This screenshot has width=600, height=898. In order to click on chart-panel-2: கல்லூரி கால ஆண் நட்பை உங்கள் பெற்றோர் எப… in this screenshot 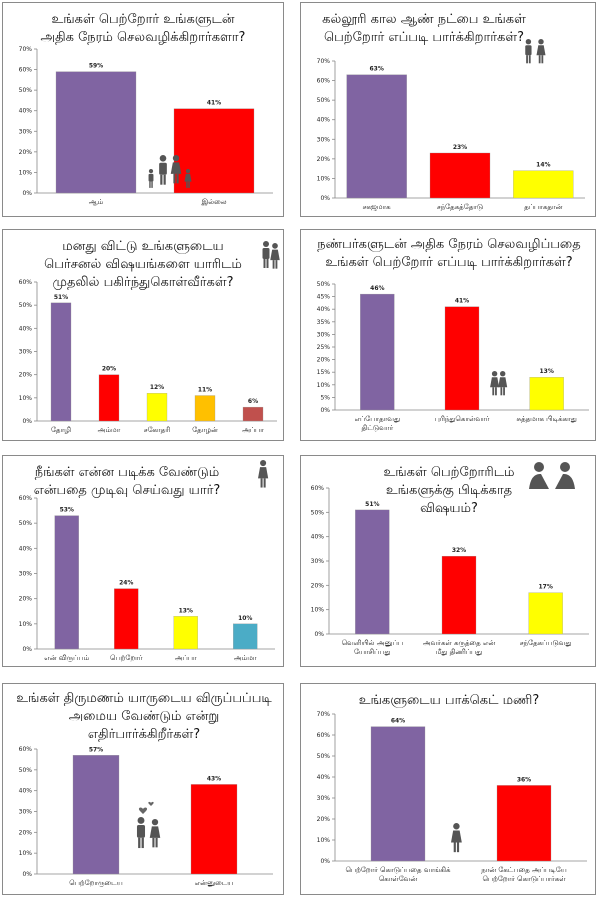, I will do `click(448, 109)`.